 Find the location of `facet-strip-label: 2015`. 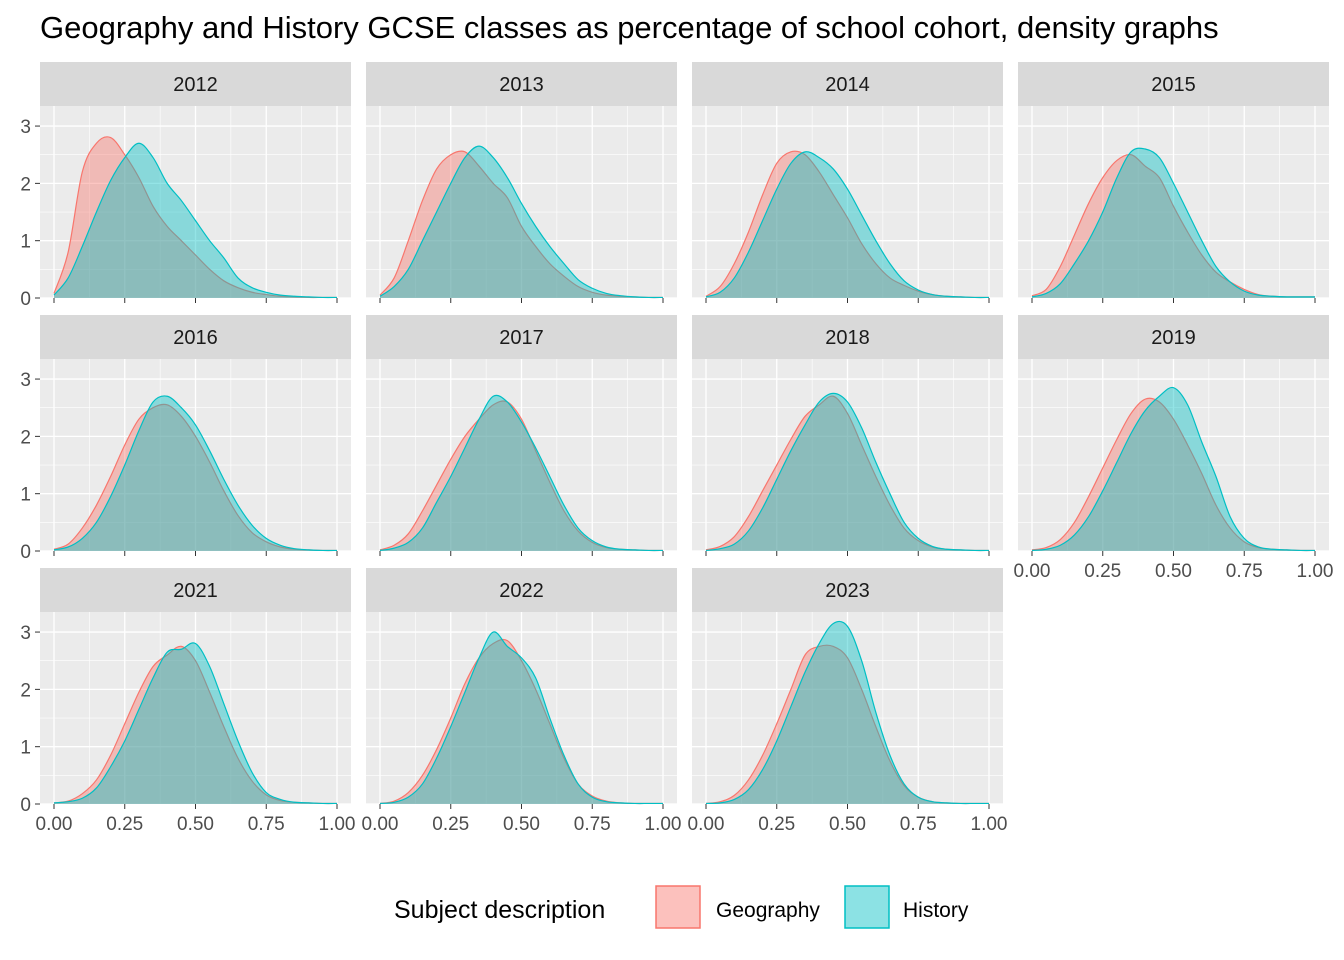

facet-strip-label: 2015 is located at coordinates (1173, 85).